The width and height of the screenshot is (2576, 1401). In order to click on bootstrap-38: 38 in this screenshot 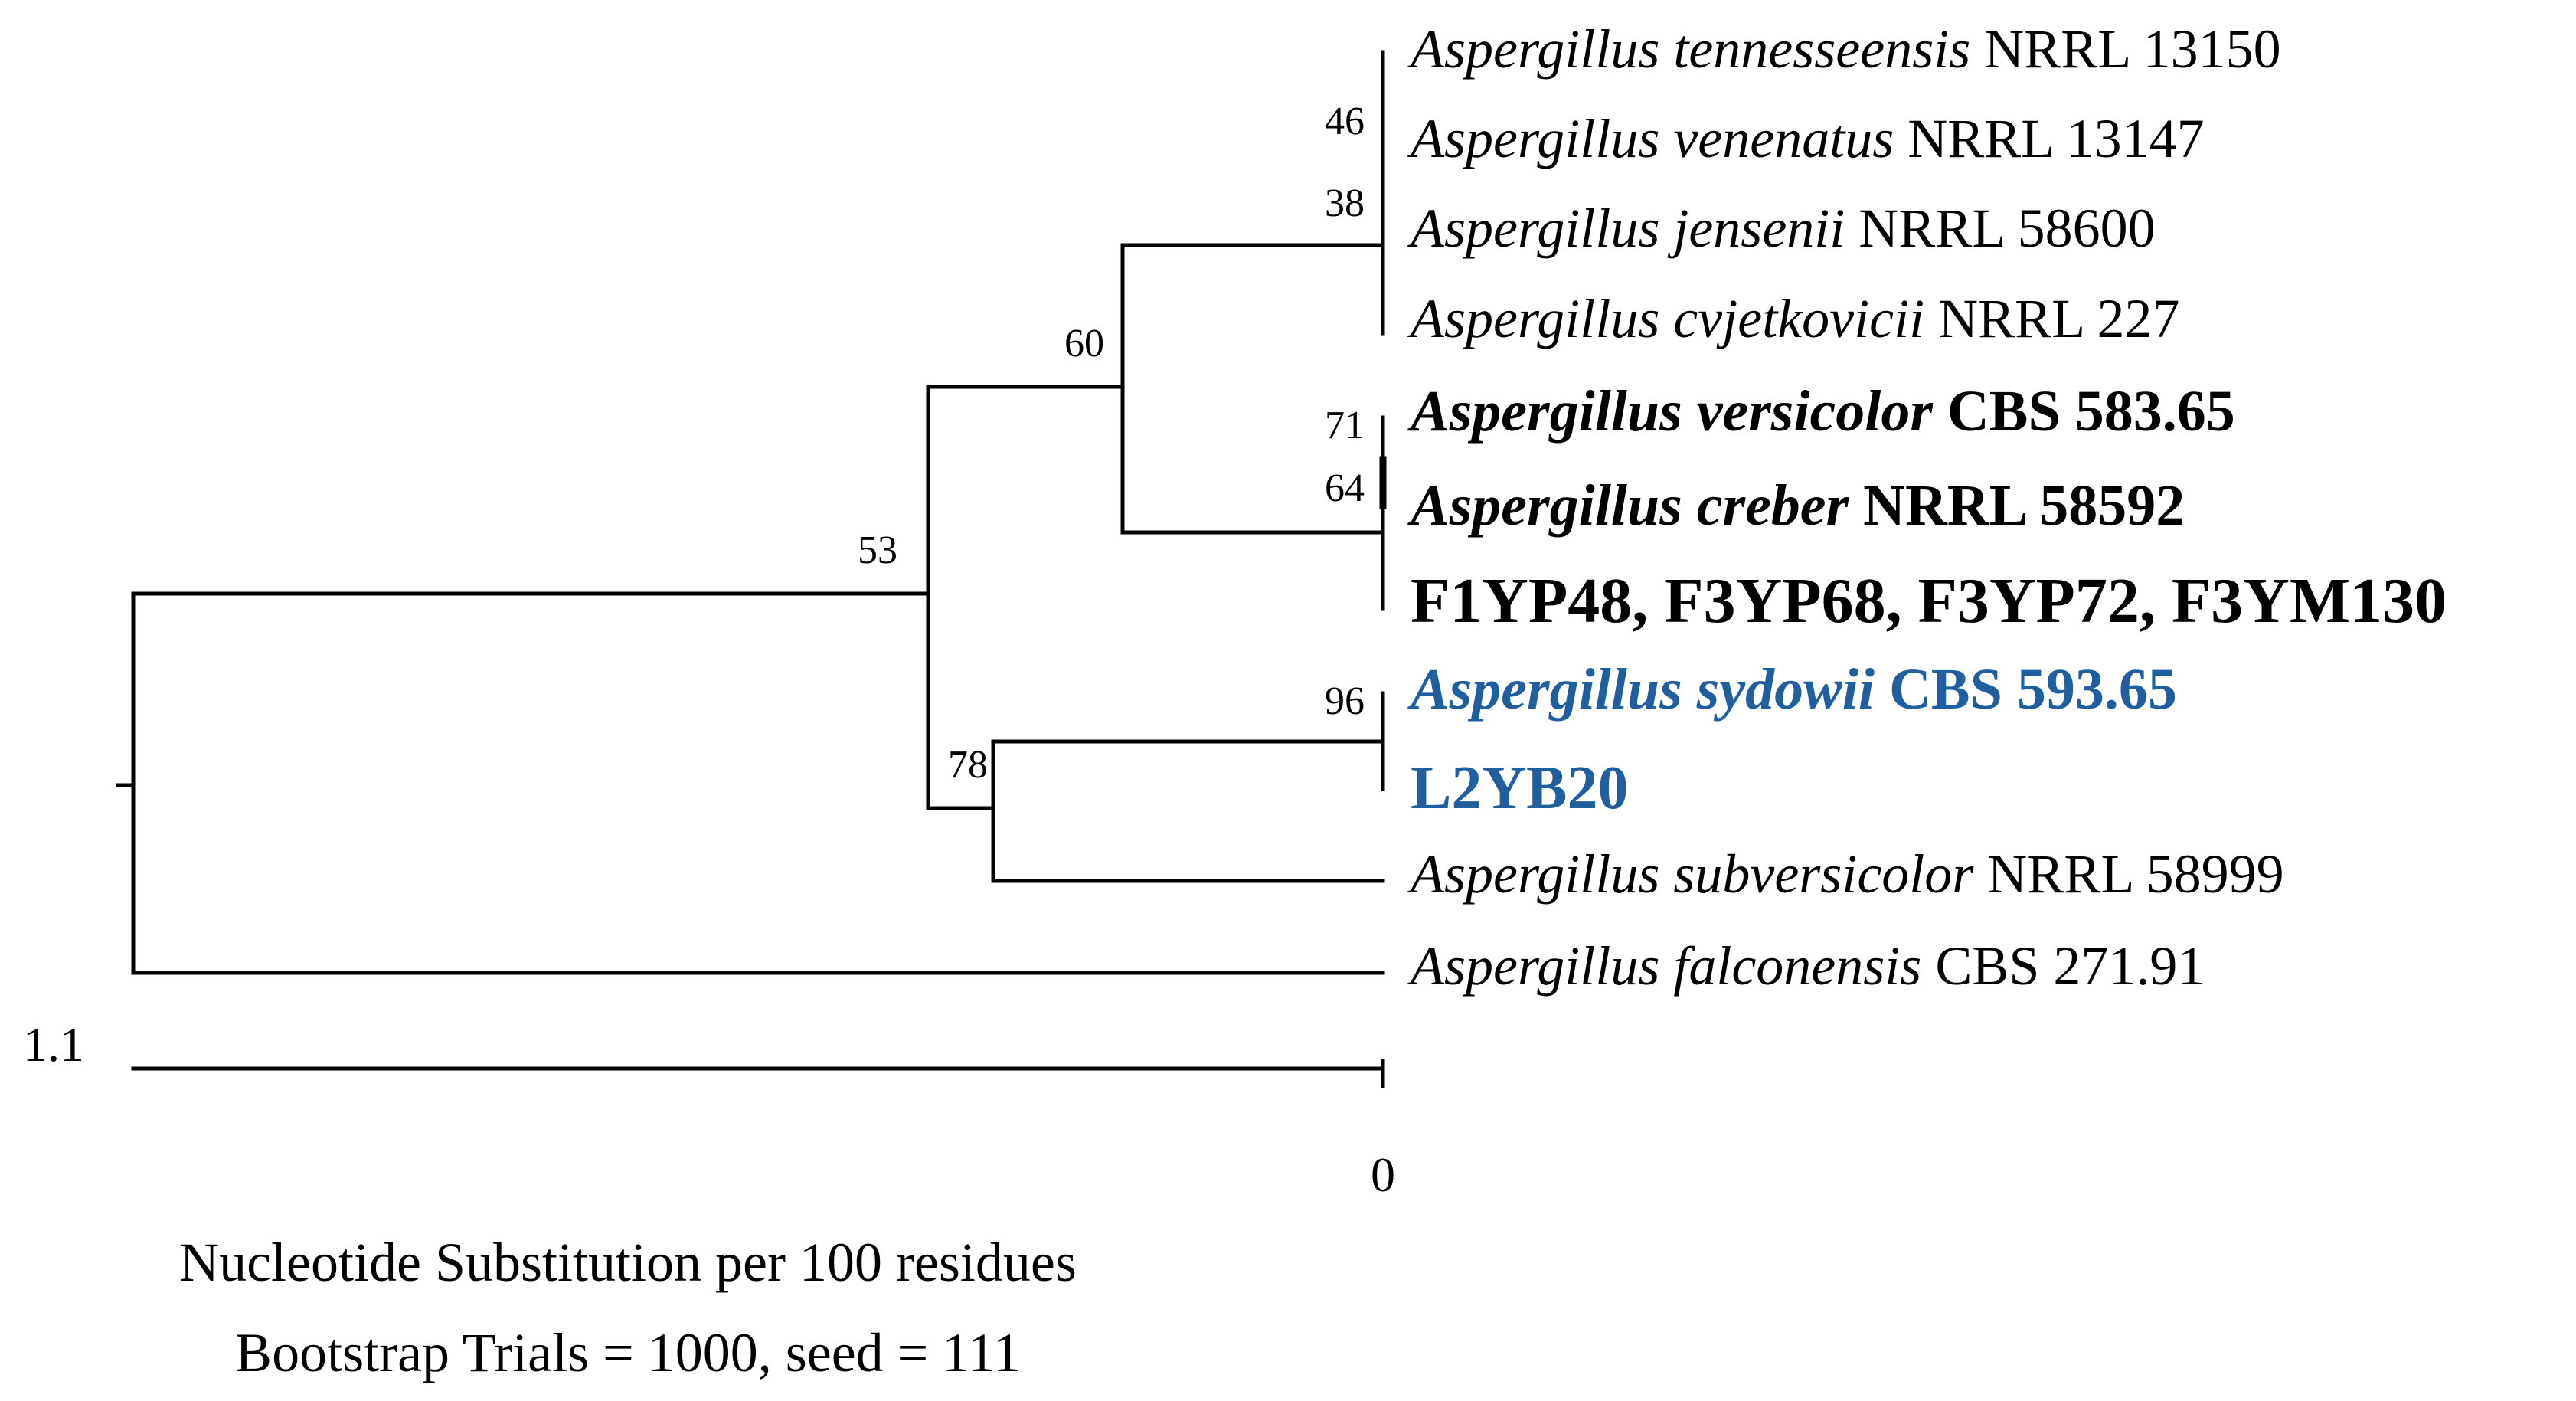, I will do `click(1345, 203)`.